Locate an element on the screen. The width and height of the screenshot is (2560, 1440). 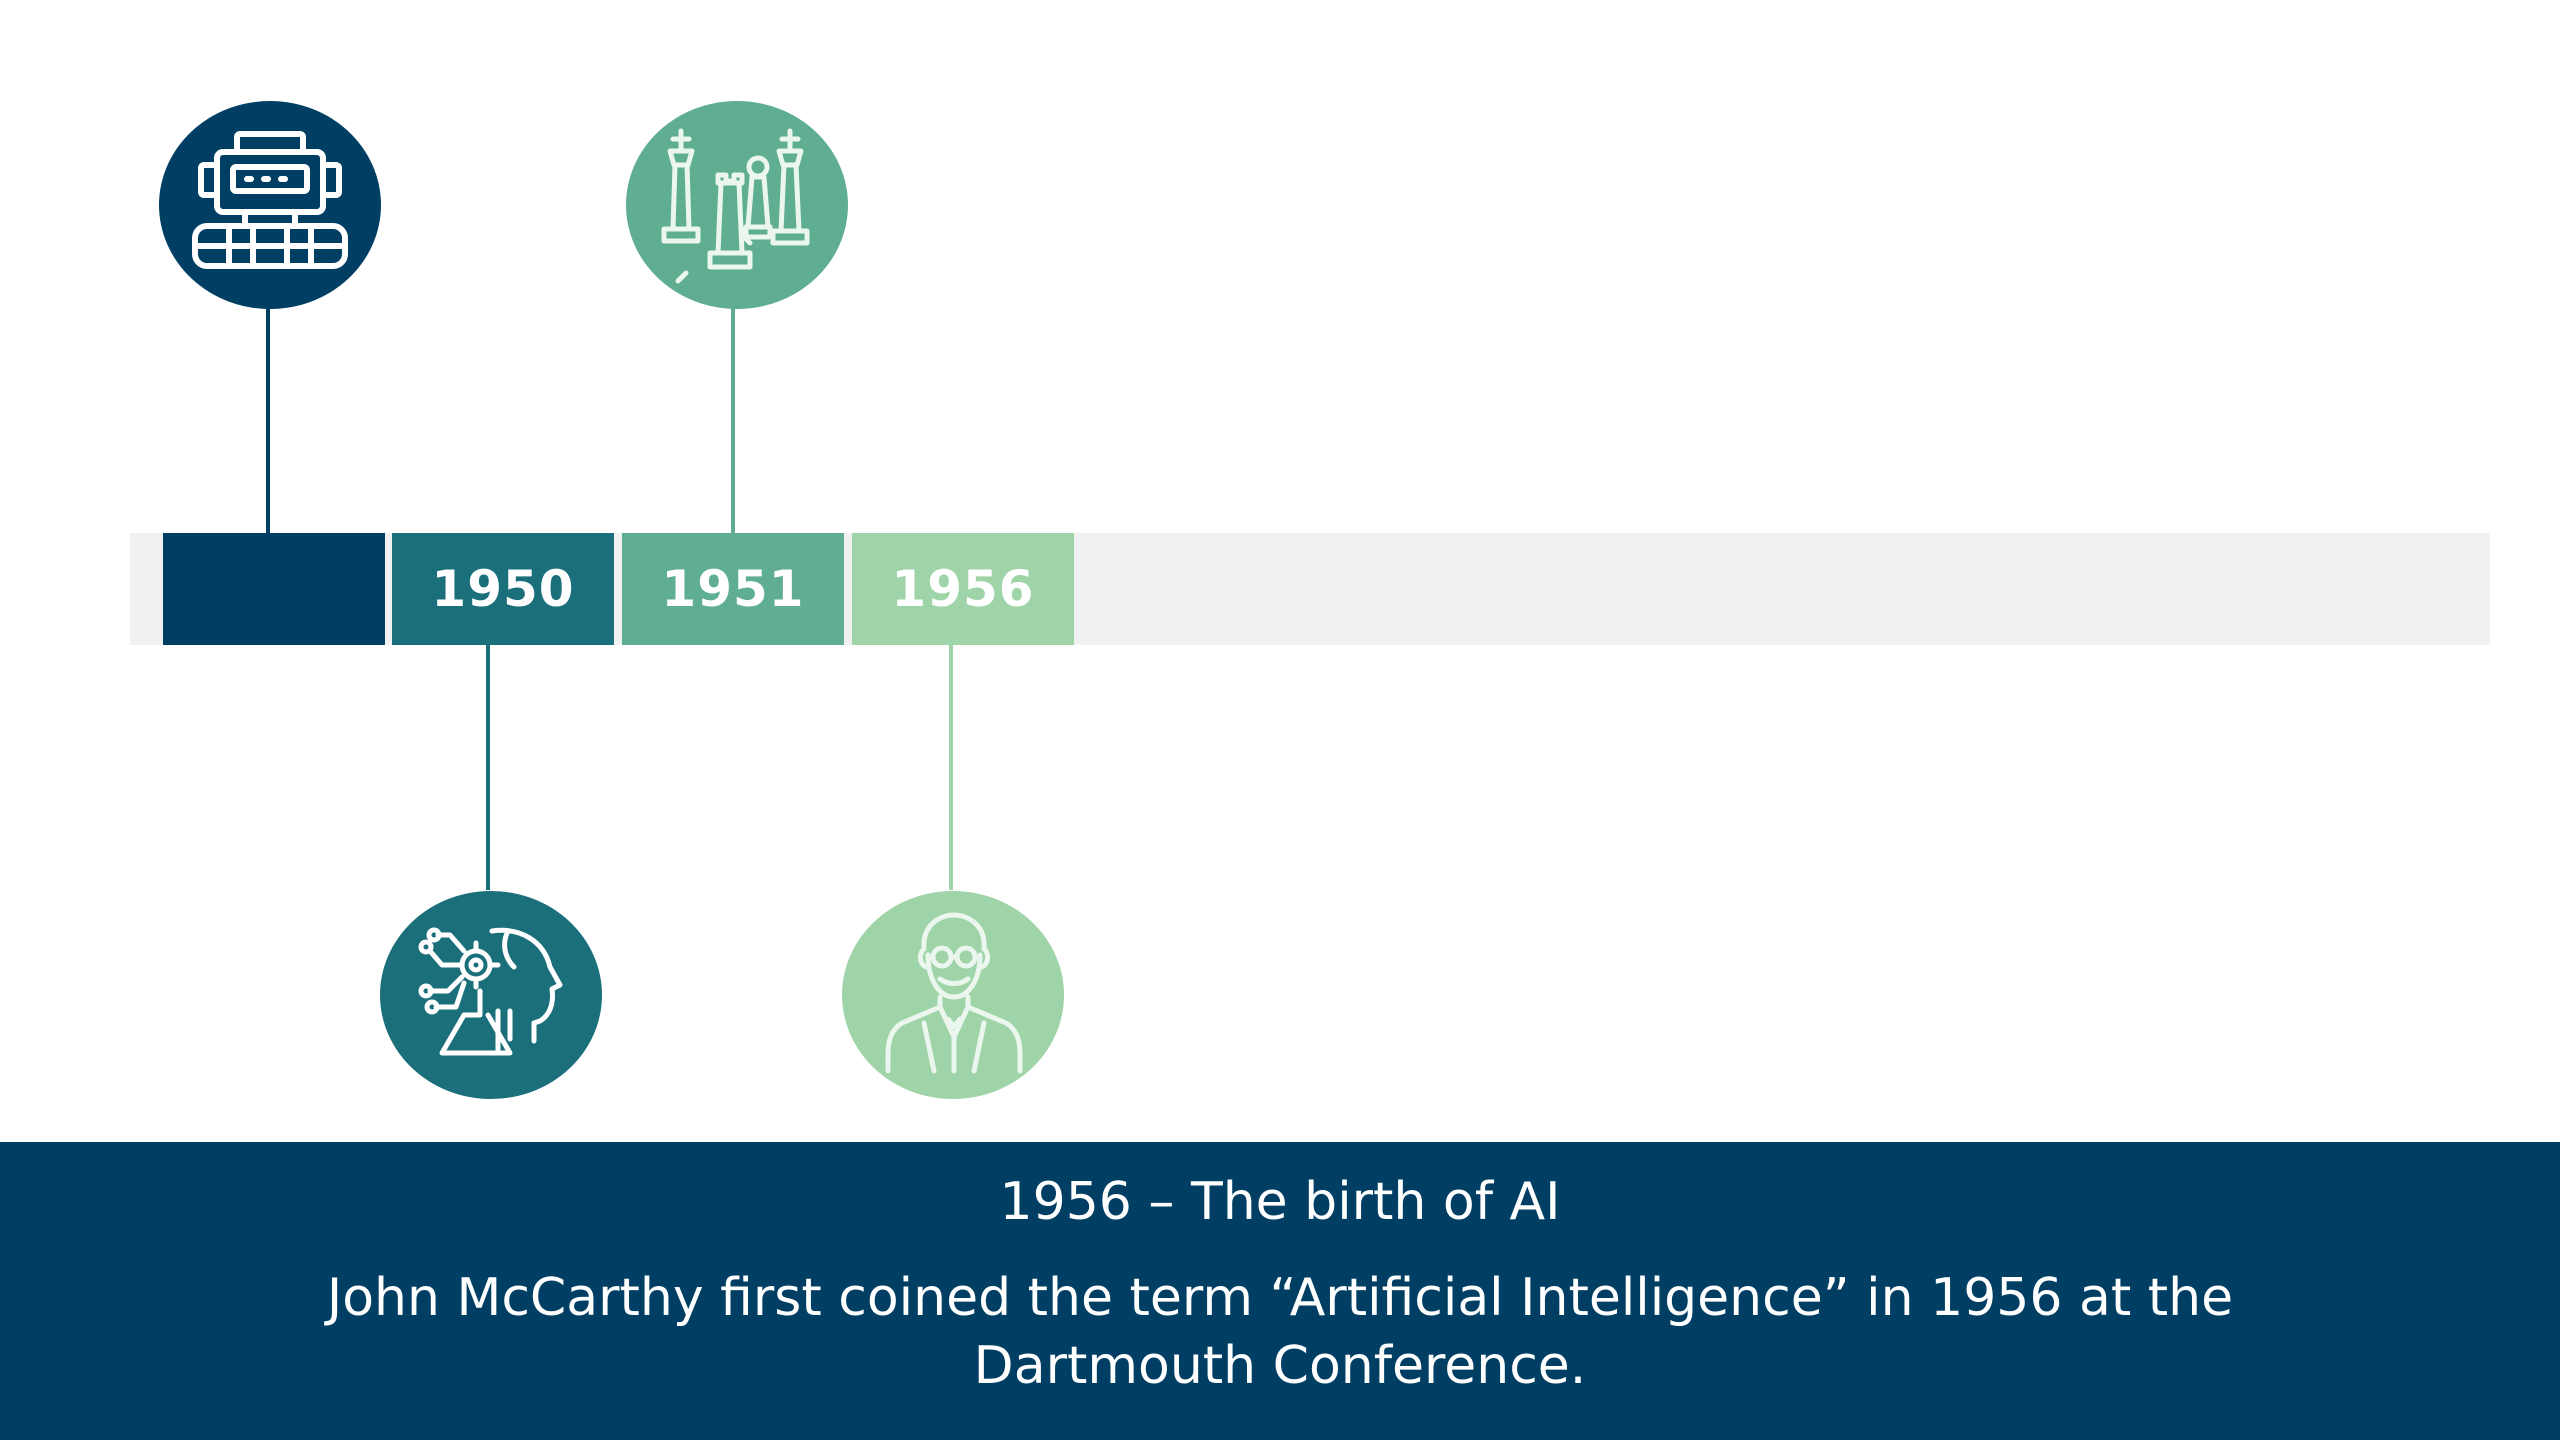
scientist-icon is located at coordinates (954, 993).